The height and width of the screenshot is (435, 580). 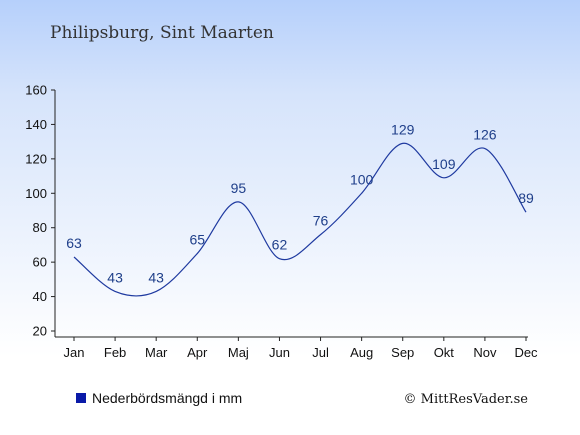 What do you see at coordinates (444, 352) in the screenshot?
I see `x-tick-label: Okt` at bounding box center [444, 352].